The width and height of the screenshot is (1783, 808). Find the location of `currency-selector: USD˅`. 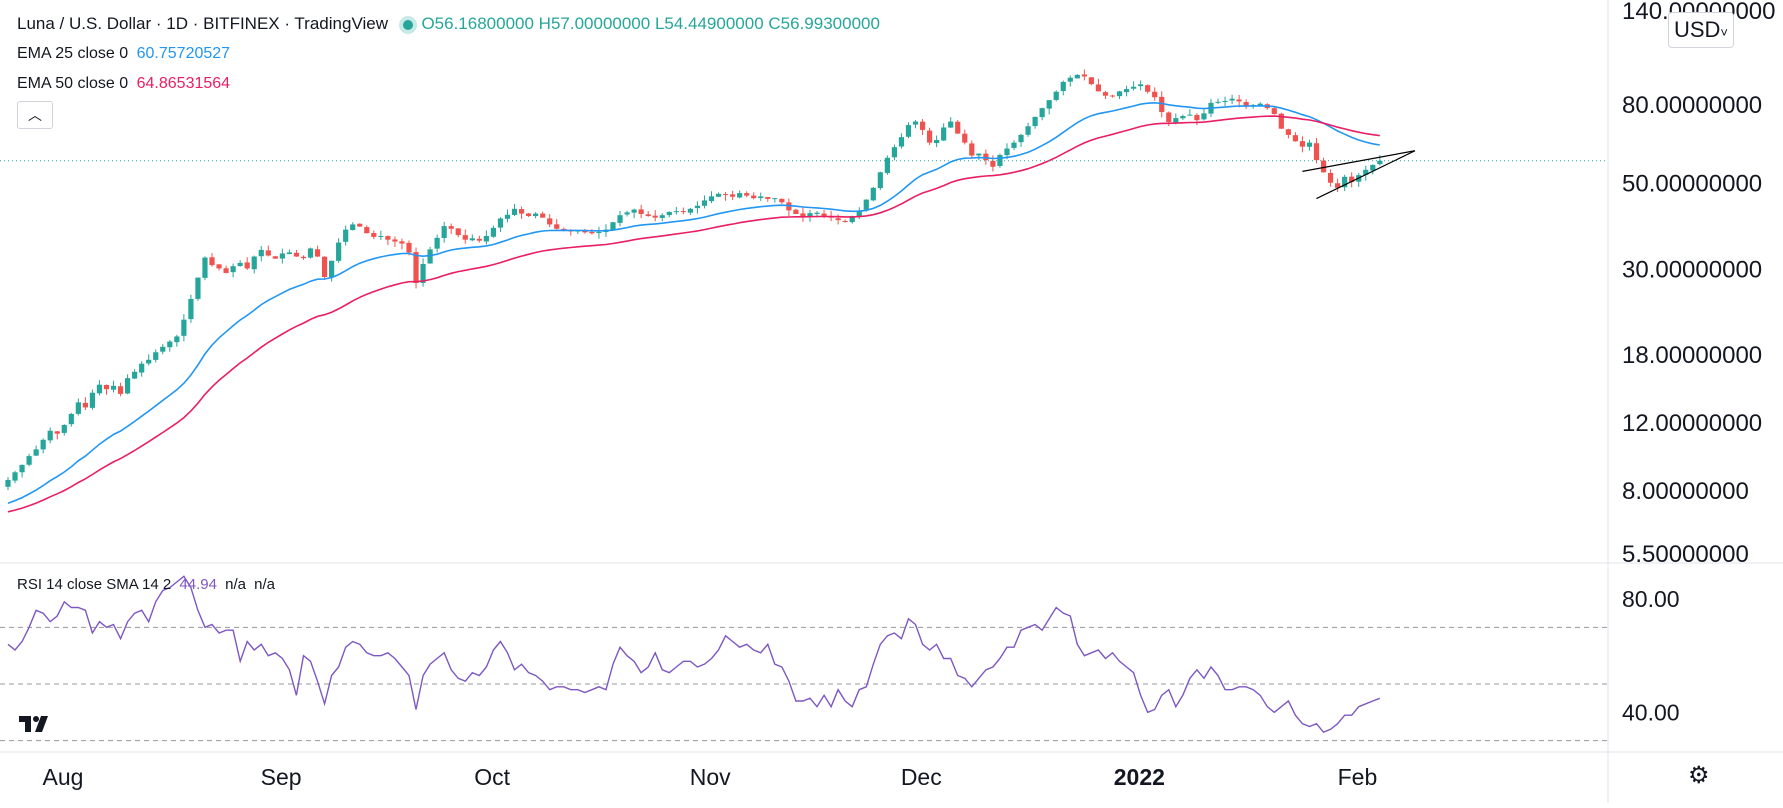

currency-selector: USD˅ is located at coordinates (1701, 30).